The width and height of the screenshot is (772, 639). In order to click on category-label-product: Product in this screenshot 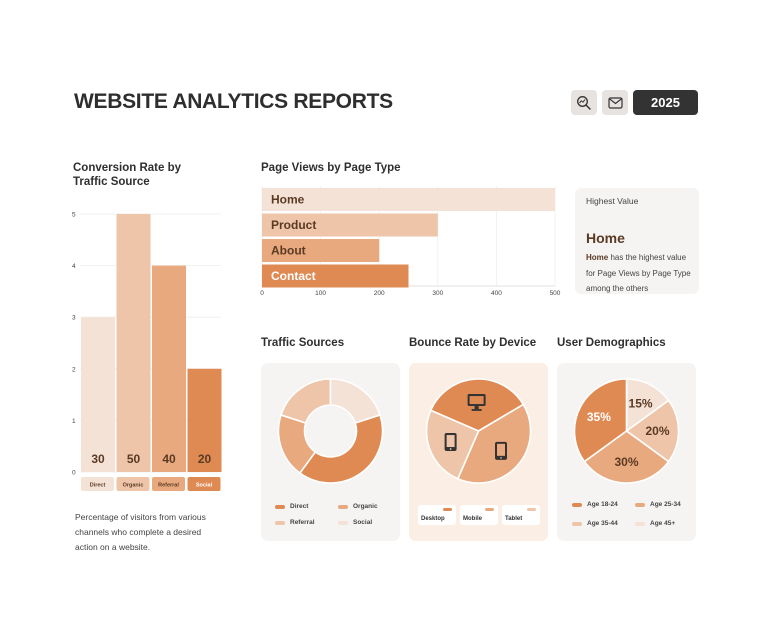, I will do `click(293, 225)`.